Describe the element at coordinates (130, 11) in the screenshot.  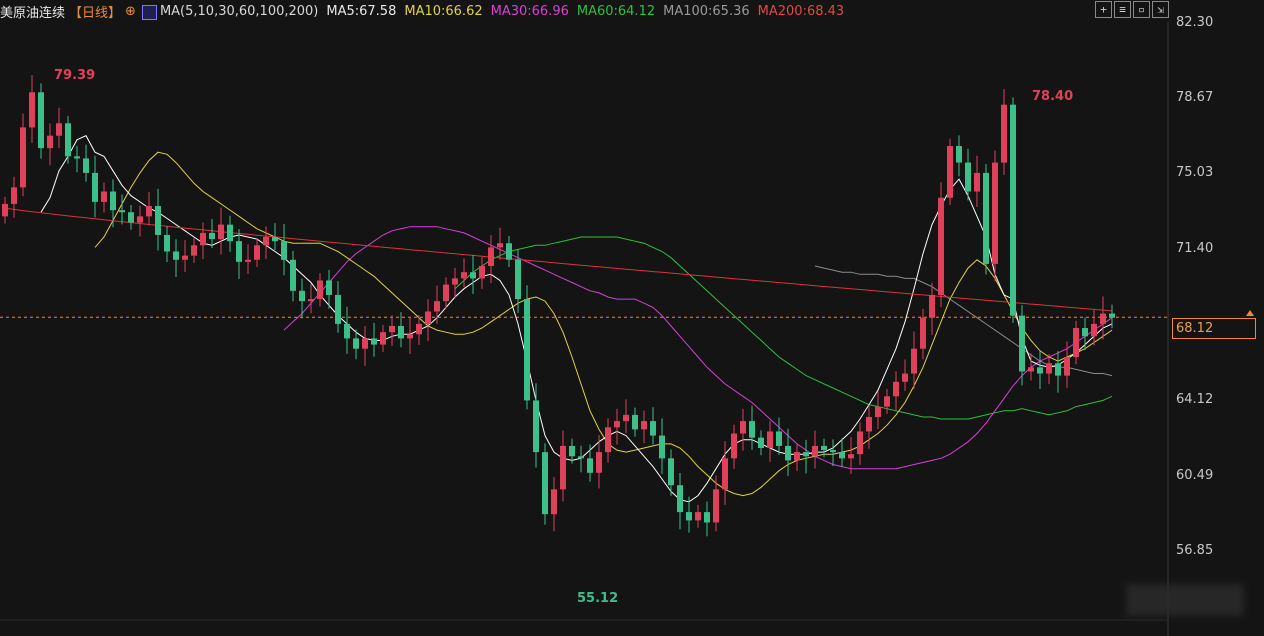
I see `indicator-settings-icon: ⊕` at that location.